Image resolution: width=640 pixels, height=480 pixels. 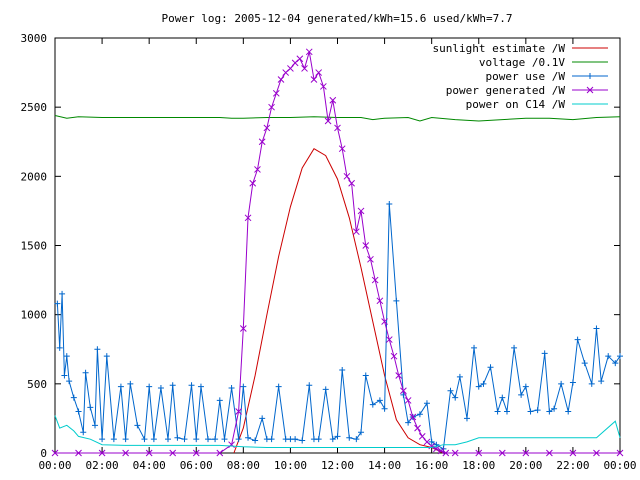 What do you see at coordinates (522, 62) in the screenshot?
I see `legend-label: voltage /0.1V` at bounding box center [522, 62].